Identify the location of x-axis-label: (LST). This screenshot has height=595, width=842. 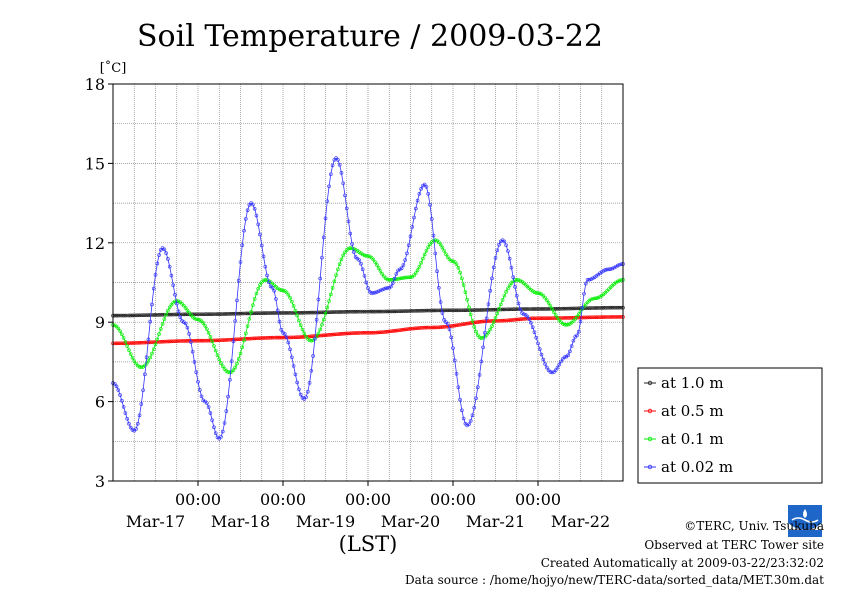
(368, 544).